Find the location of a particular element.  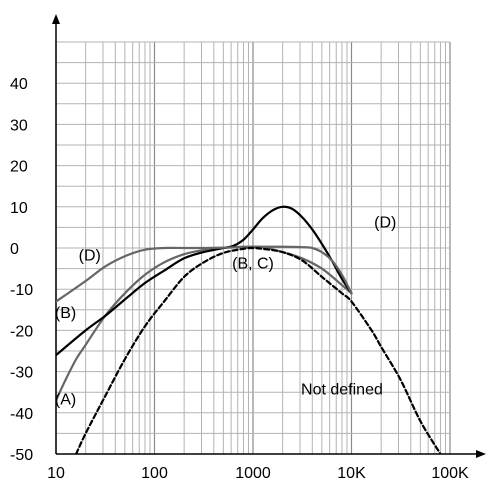

series-line-c is located at coordinates (204, 274).